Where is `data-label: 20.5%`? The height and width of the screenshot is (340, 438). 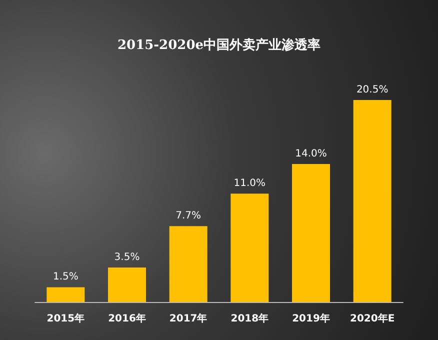 data-label: 20.5% is located at coordinates (372, 90).